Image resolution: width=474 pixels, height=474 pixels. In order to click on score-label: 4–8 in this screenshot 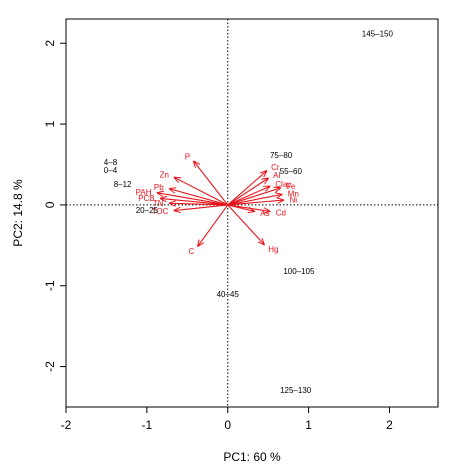, I will do `click(111, 162)`.